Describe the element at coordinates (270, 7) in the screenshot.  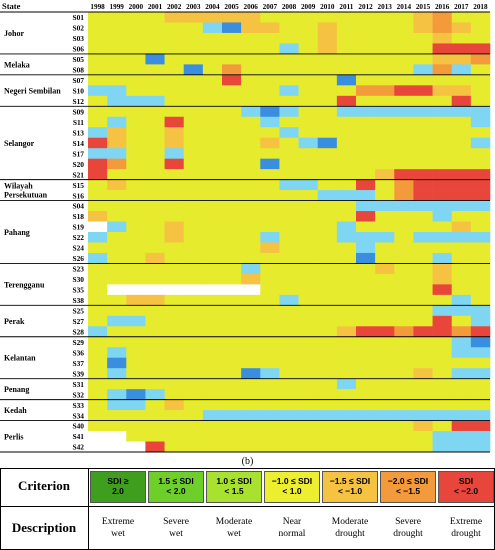
I see `year-label: 2007` at that location.